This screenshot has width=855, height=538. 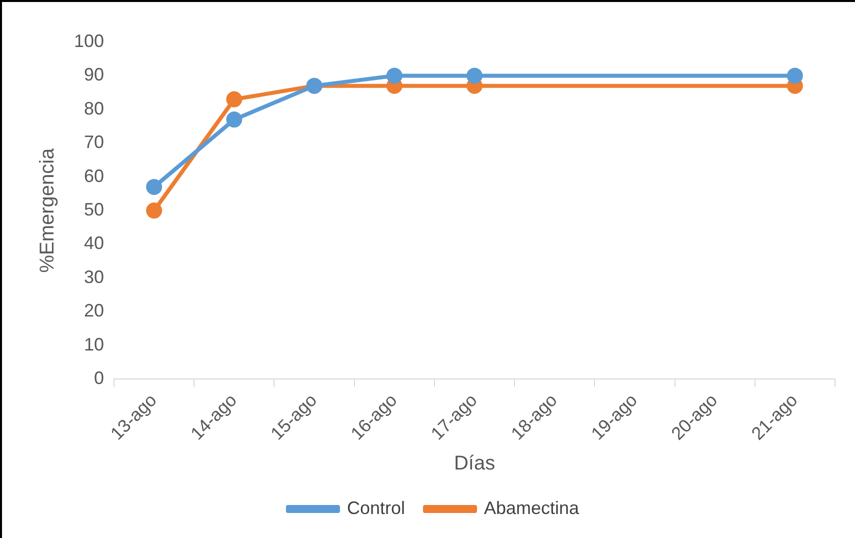 What do you see at coordinates (94, 310) in the screenshot?
I see `y-tick-label: 20` at bounding box center [94, 310].